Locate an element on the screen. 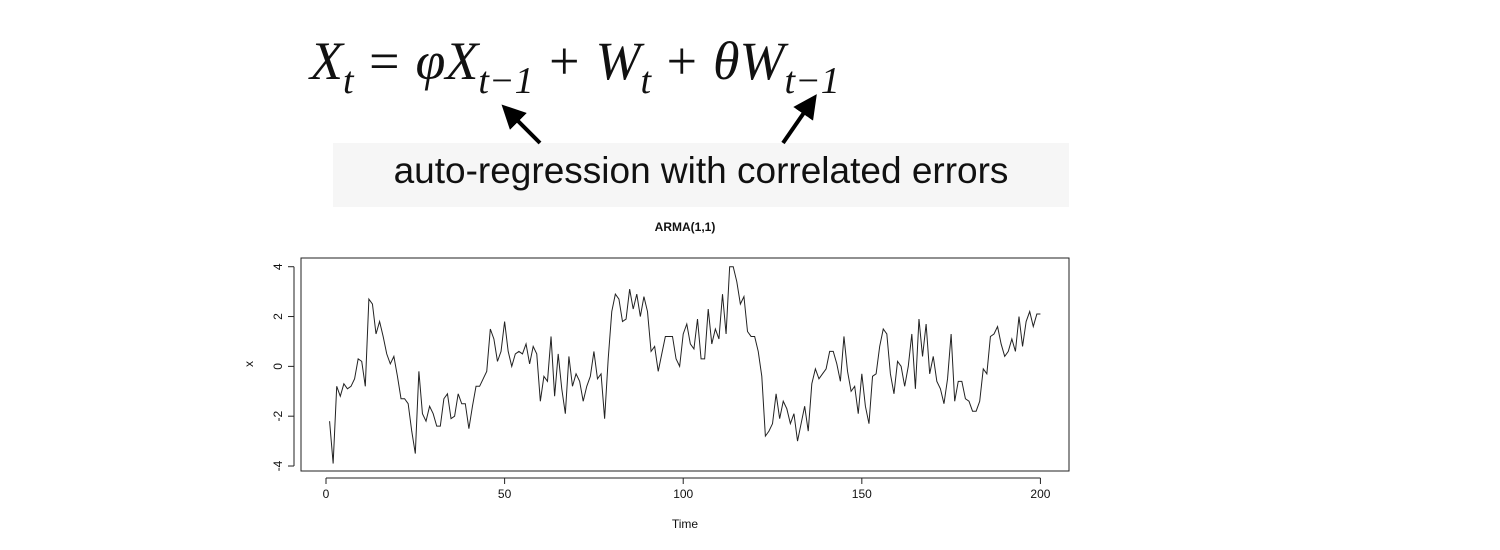 The height and width of the screenshot is (550, 1500). term-subscript: t−1 is located at coordinates (506, 81).